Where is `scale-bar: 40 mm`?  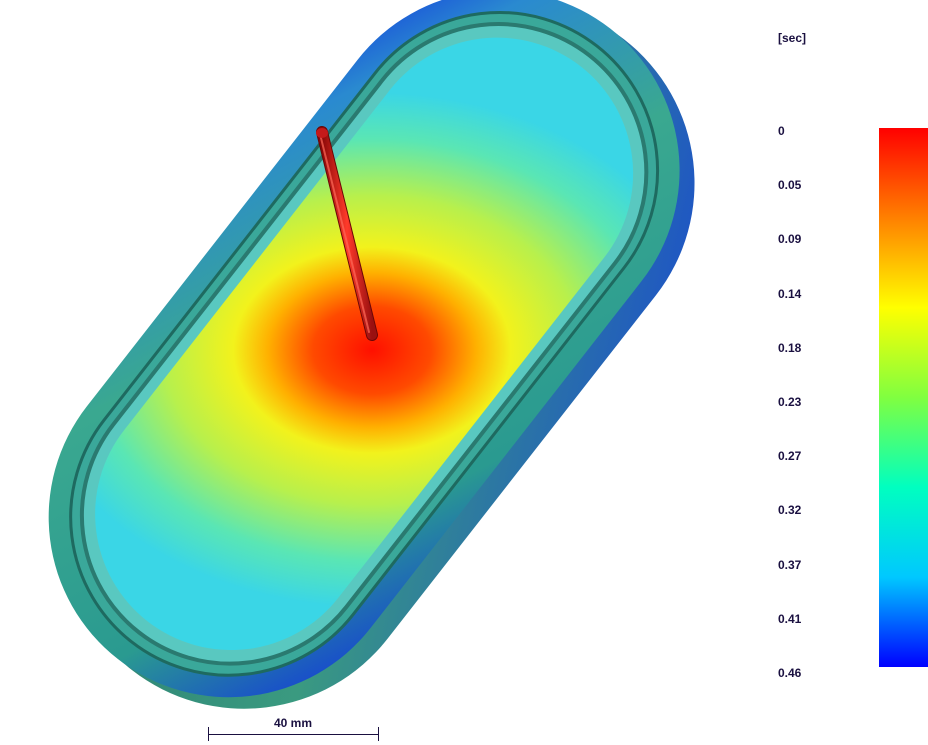 scale-bar: 40 mm is located at coordinates (294, 727).